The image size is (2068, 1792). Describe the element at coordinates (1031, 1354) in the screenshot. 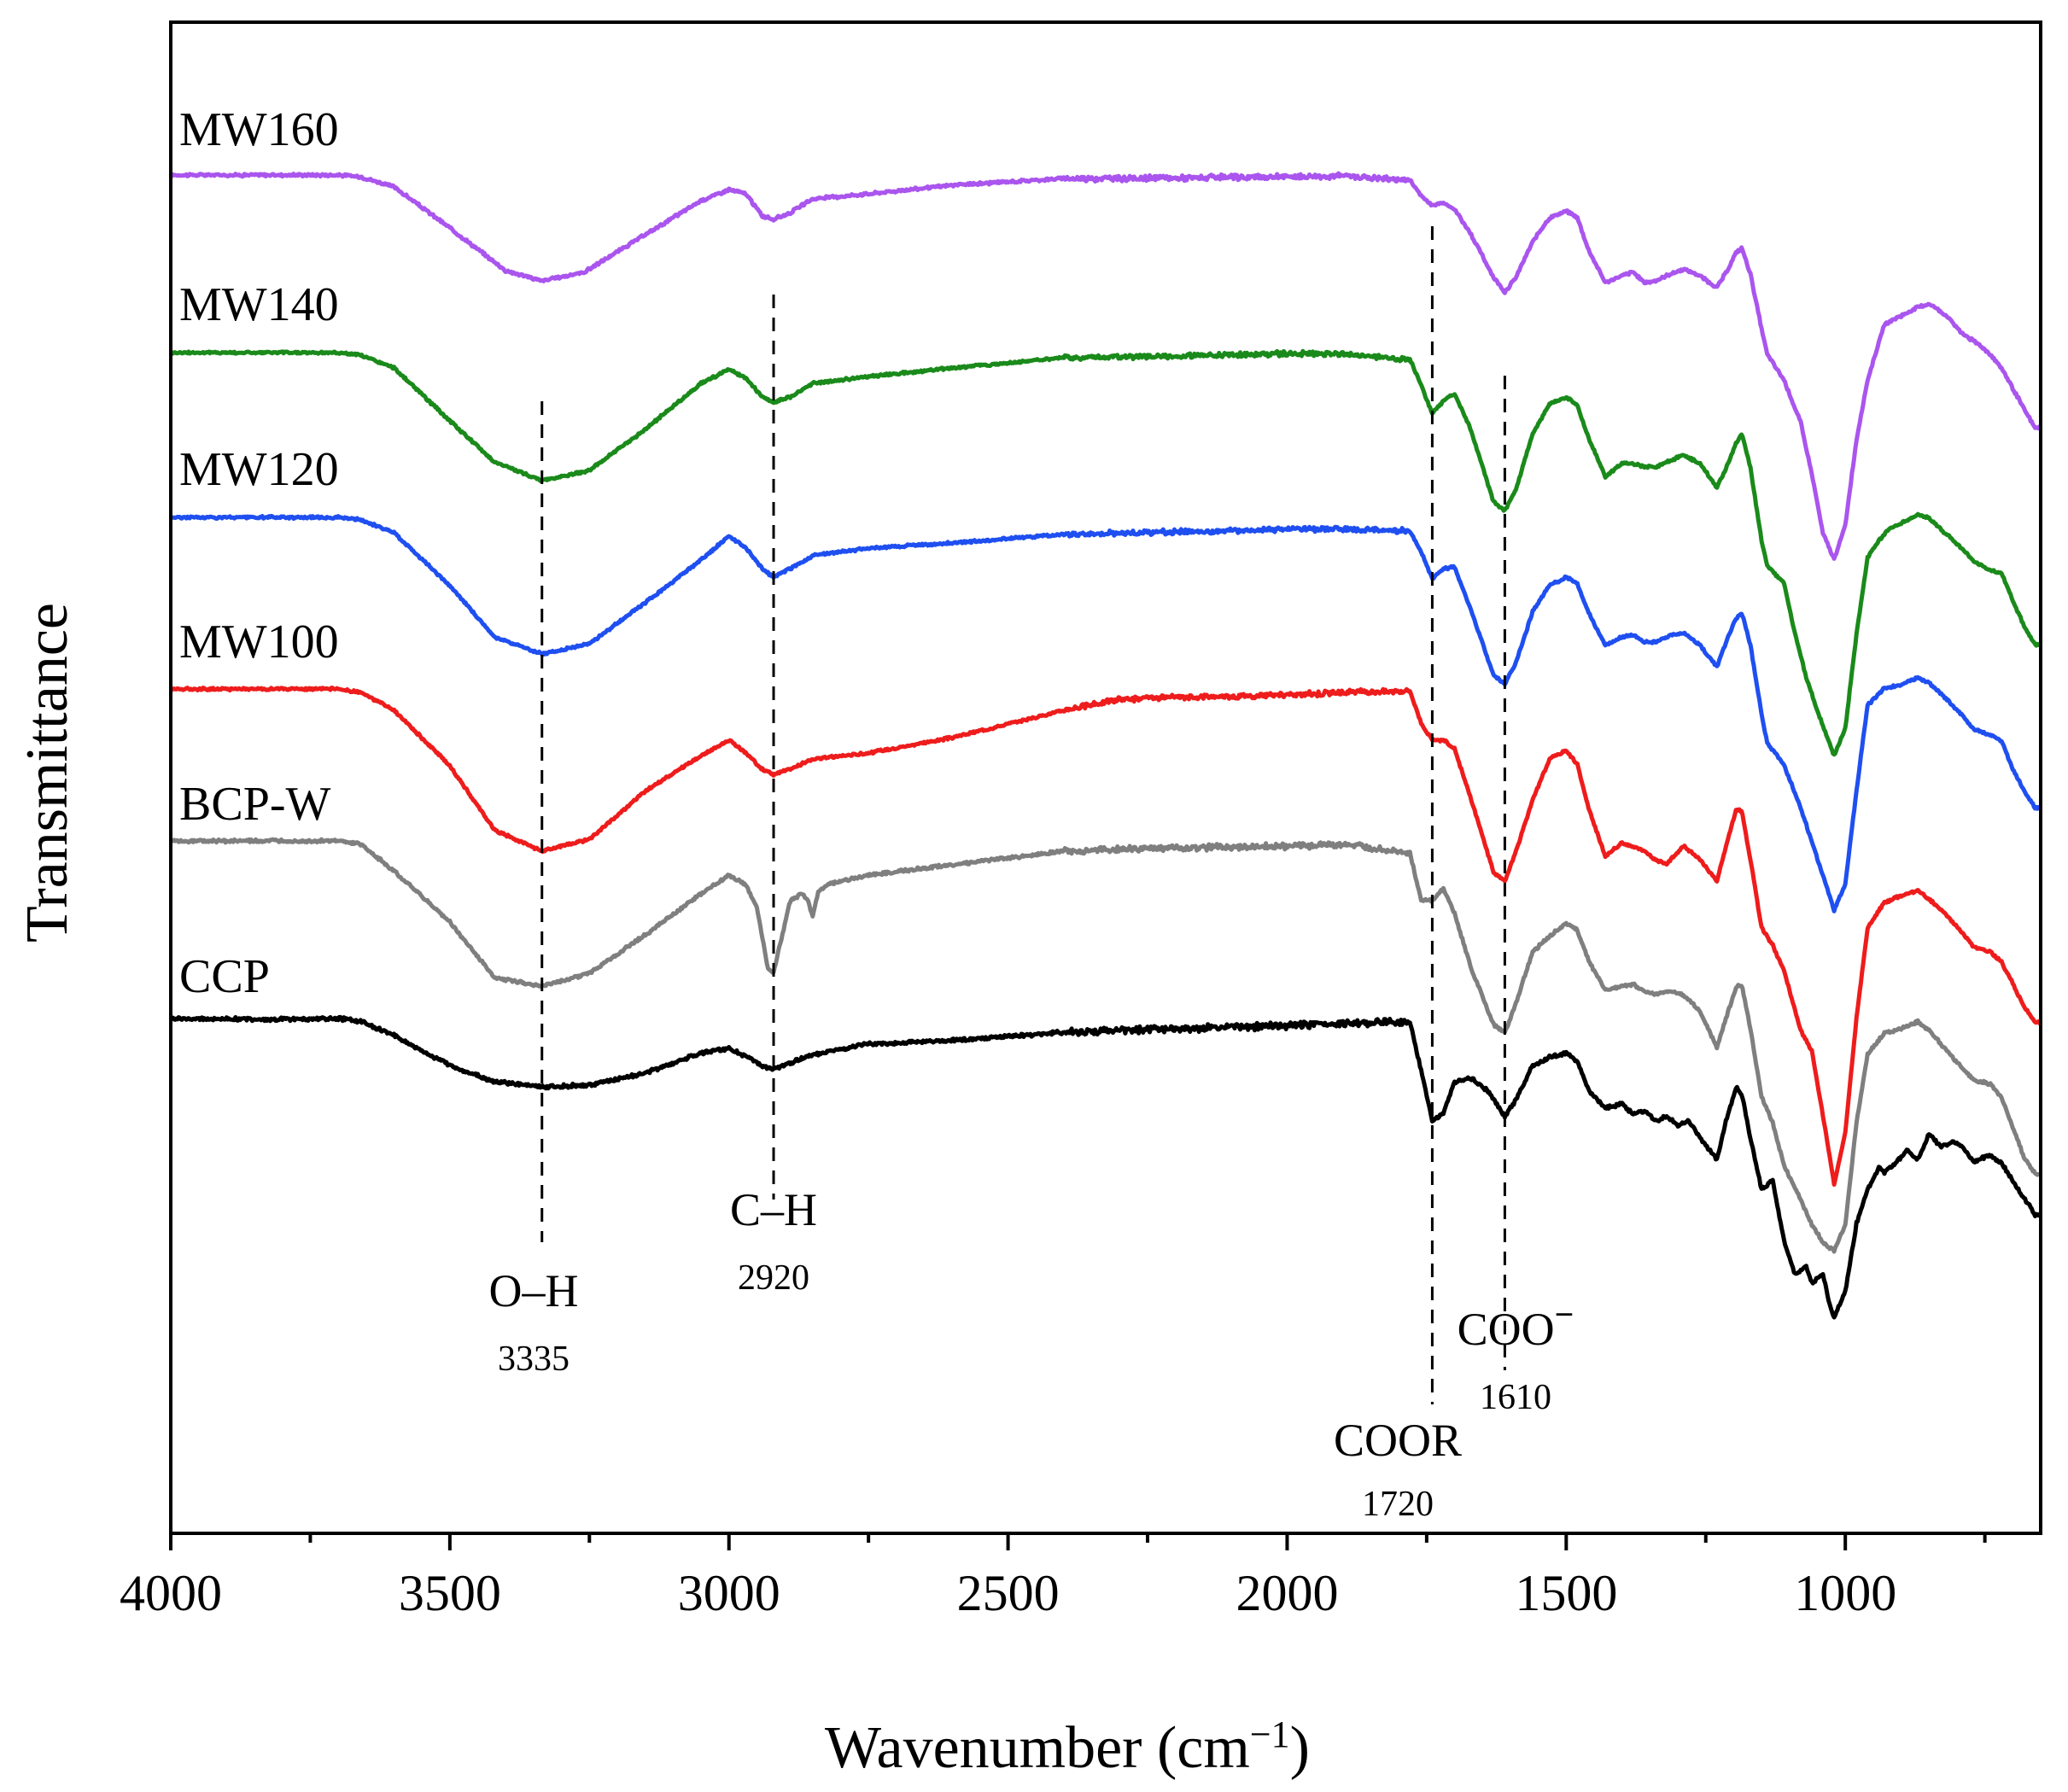

I see `annotations: O–H 3335 C–H 2920 COOR 1720 COO− 1610` at that location.